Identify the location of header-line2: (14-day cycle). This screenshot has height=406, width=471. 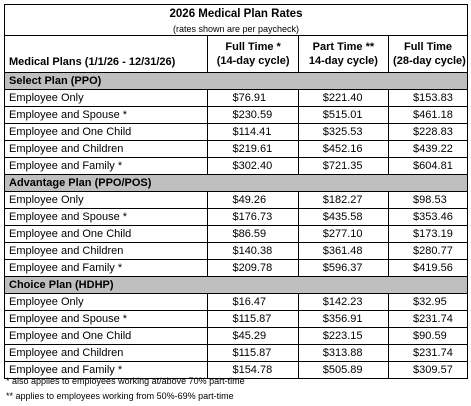
(253, 61).